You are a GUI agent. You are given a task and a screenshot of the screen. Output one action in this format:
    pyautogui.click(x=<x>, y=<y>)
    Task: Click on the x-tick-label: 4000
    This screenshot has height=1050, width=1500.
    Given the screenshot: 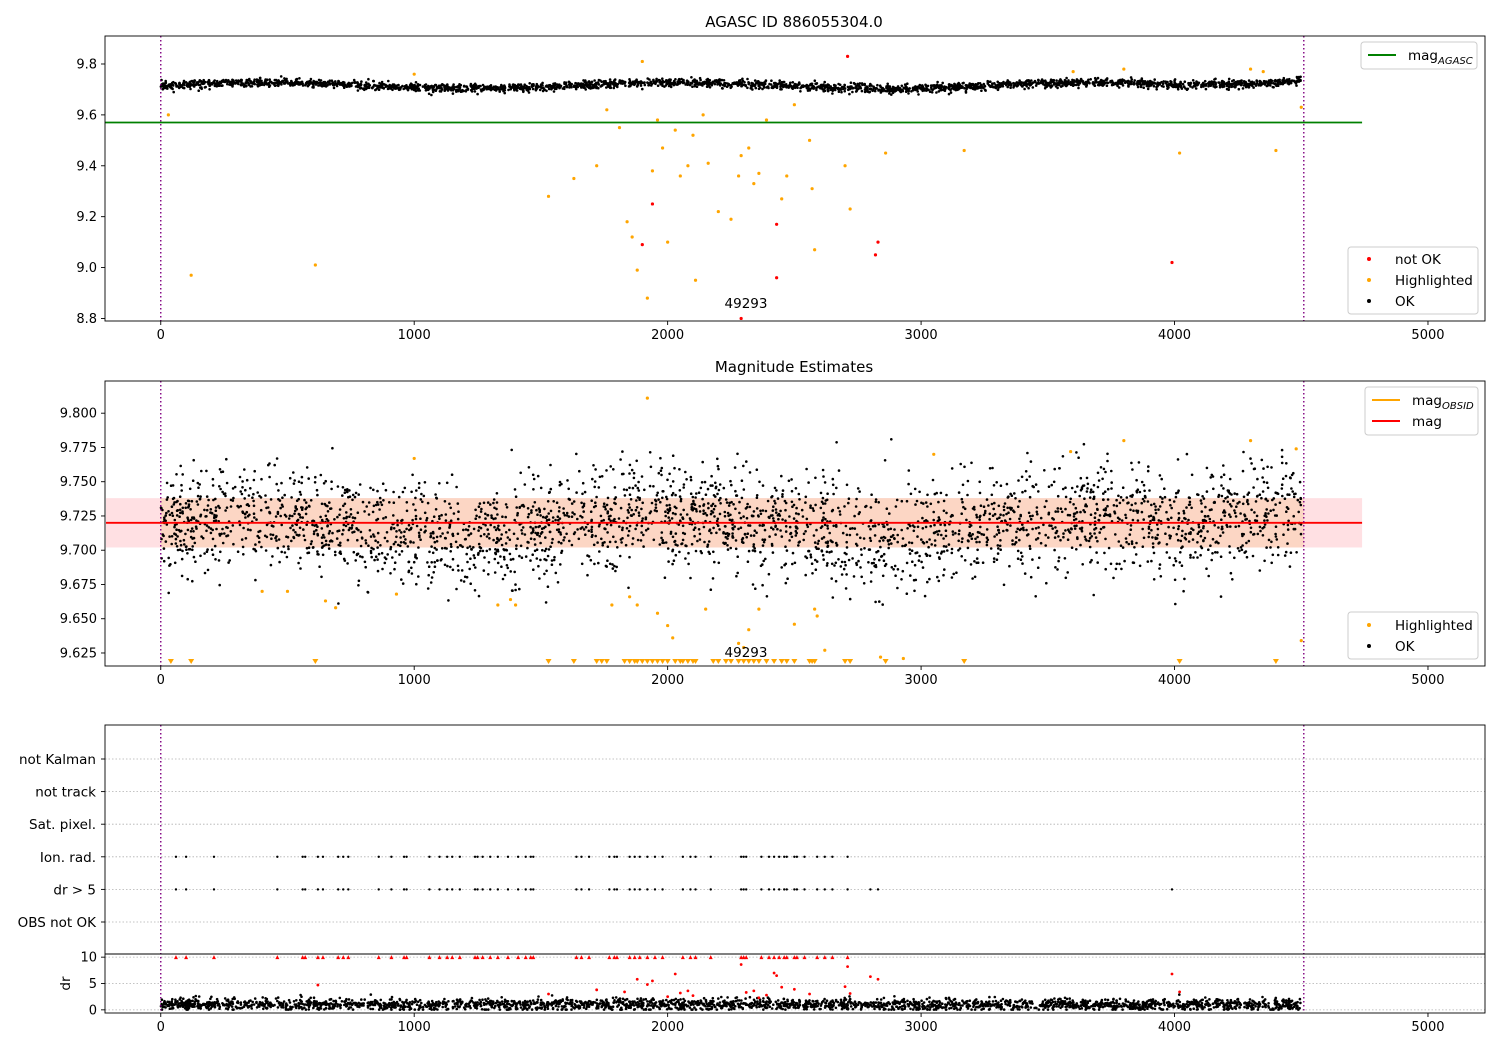 What is the action you would take?
    pyautogui.click(x=1174, y=335)
    